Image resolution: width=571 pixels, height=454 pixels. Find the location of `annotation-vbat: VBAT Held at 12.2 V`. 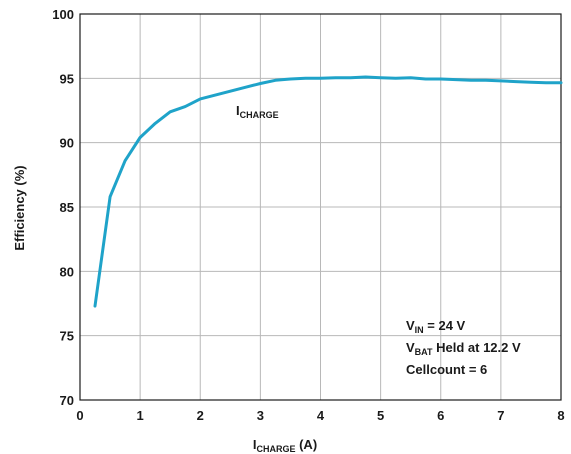

annotation-vbat: VBAT Held at 12.2 V is located at coordinates (463, 348).